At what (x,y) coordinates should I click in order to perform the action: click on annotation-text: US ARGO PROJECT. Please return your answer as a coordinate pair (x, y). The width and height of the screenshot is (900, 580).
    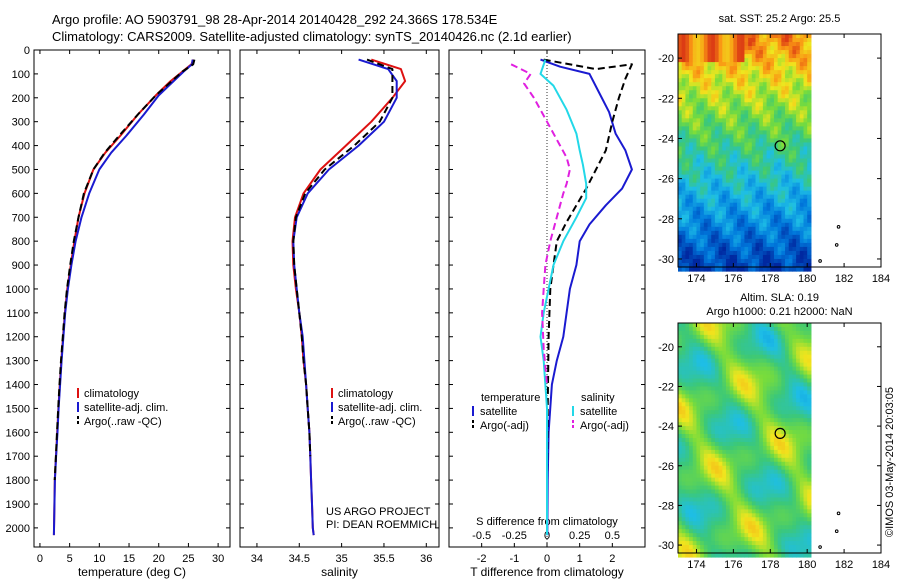
    Looking at the image, I should click on (378, 512).